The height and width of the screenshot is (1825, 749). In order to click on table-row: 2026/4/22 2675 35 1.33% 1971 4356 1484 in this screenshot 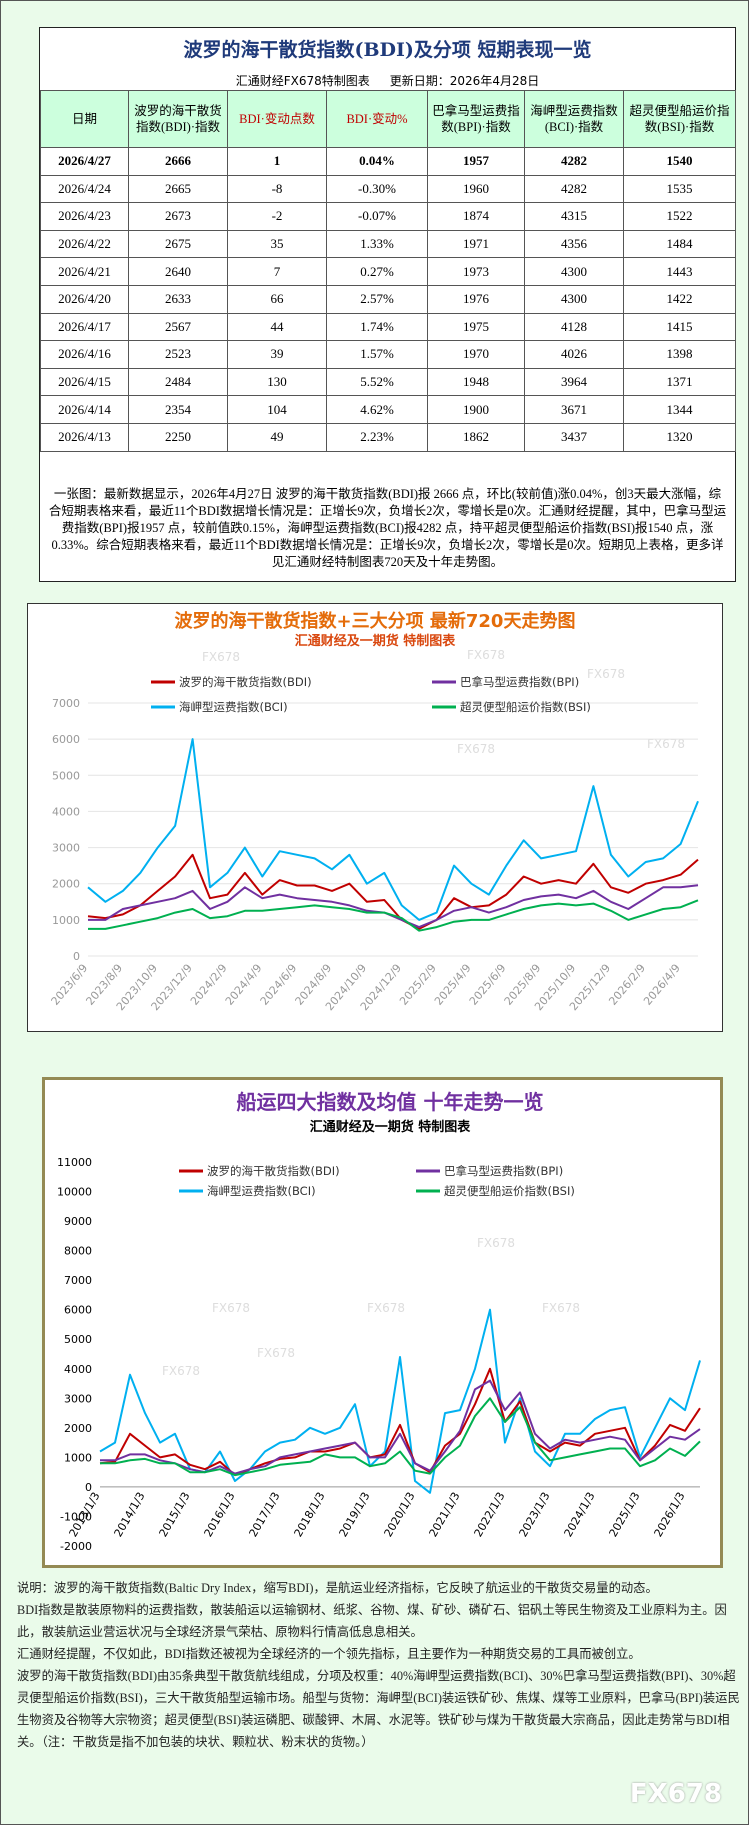, I will do `click(388, 244)`.